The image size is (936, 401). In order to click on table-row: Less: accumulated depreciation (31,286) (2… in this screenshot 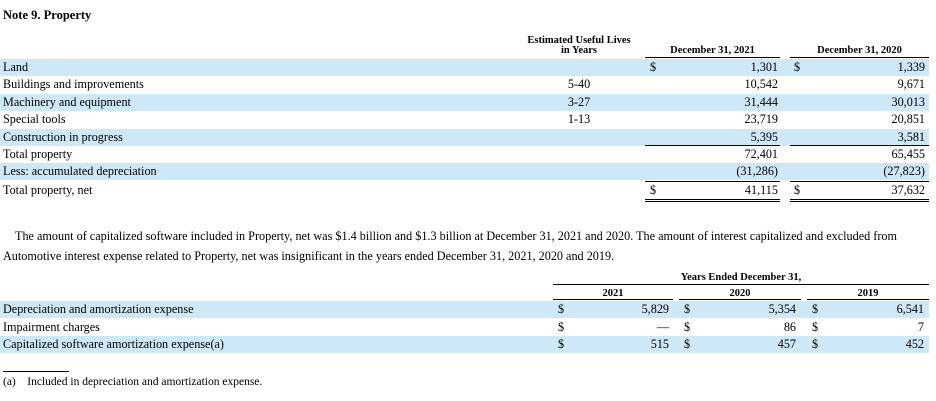, I will do `click(464, 171)`.